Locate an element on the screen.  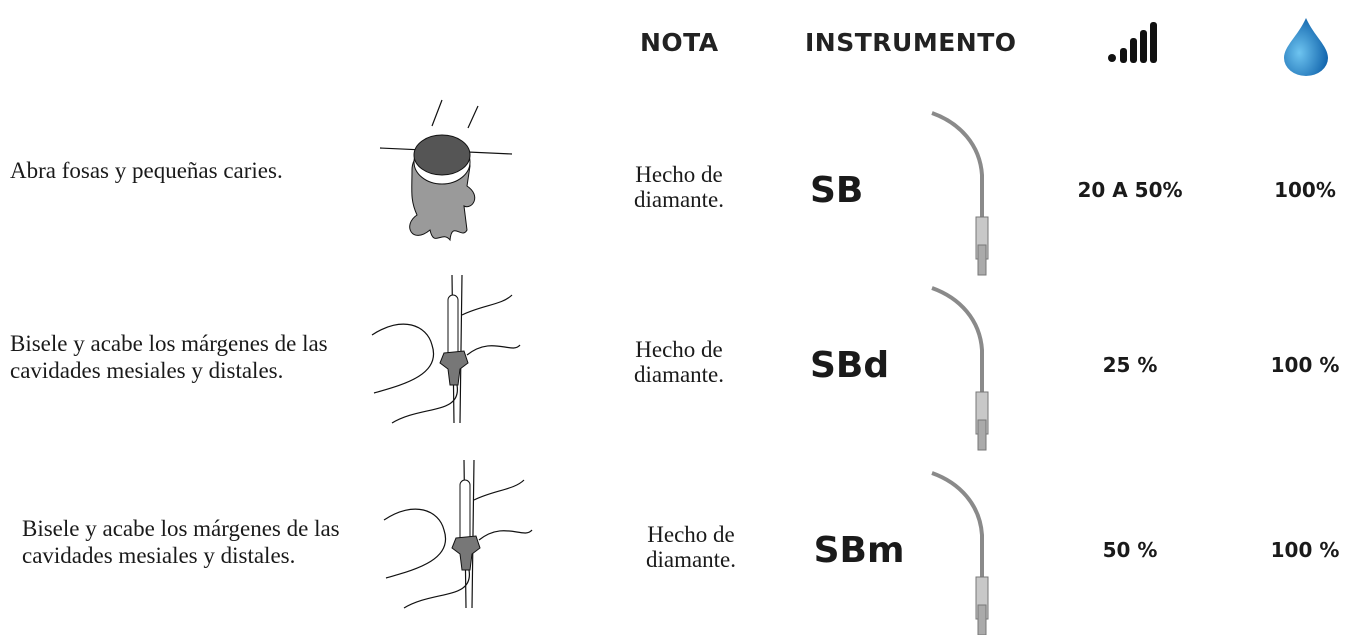
header-instrument: INSTRUMENTO is located at coordinates (911, 42).